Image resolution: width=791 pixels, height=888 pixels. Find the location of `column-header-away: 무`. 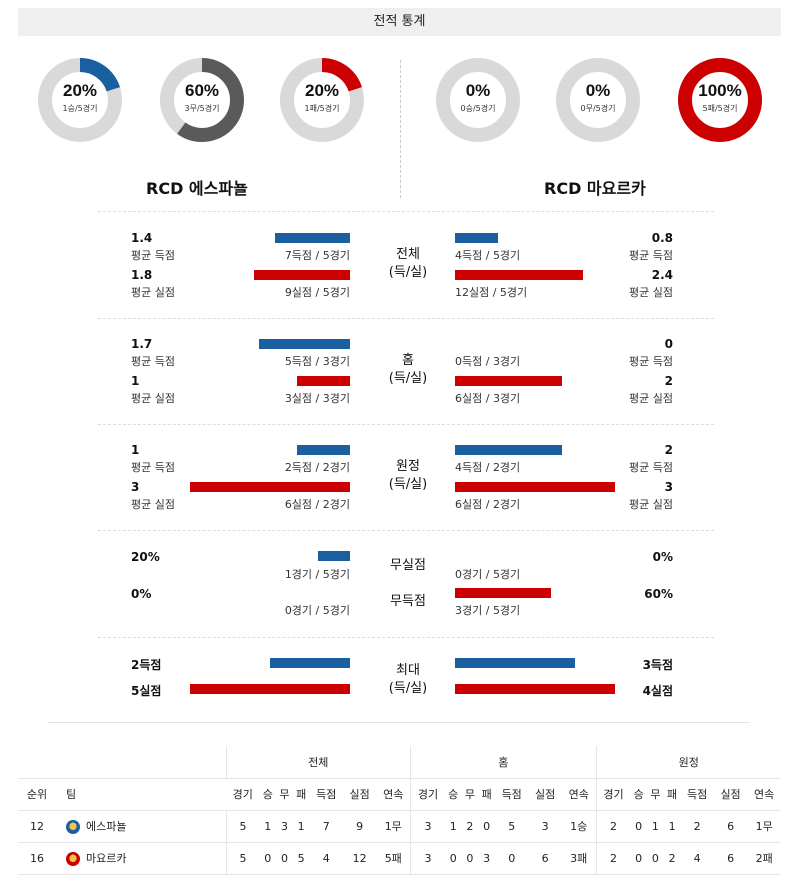

column-header-away: 무 is located at coordinates (655, 794).